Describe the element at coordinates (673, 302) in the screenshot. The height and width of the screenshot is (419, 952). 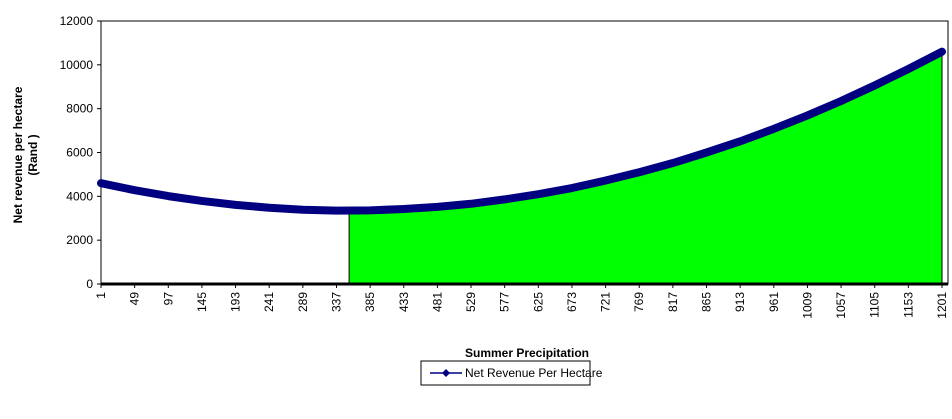
I see `x-tick-label: 817` at that location.